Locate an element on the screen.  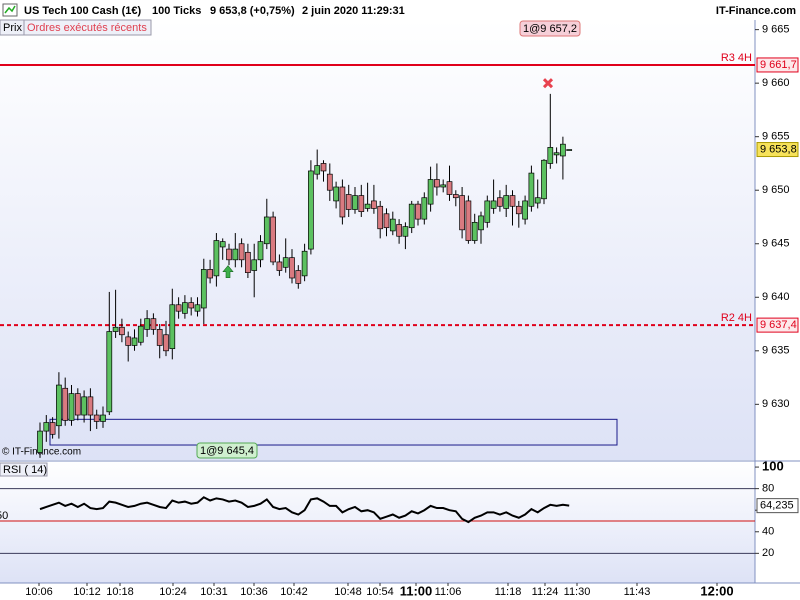
x-tick-label: 11:43 is located at coordinates (637, 592).